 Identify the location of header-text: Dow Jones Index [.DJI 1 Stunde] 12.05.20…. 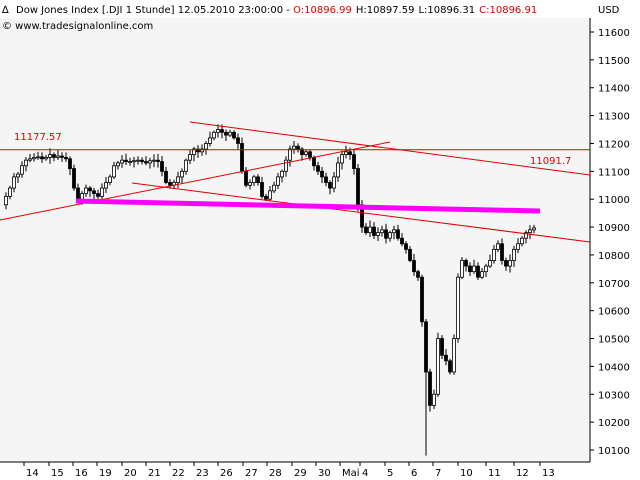
(276, 10).